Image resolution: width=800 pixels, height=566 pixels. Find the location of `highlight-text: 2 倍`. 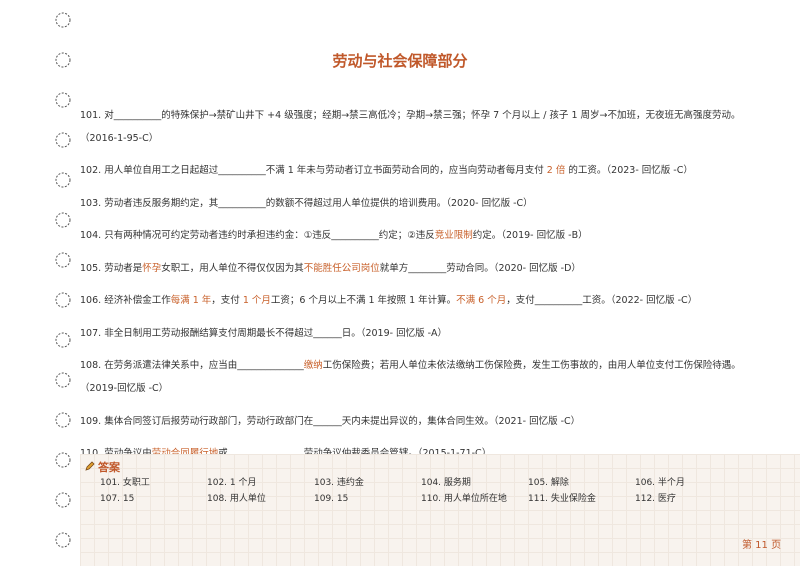

highlight-text: 2 倍 is located at coordinates (556, 170).